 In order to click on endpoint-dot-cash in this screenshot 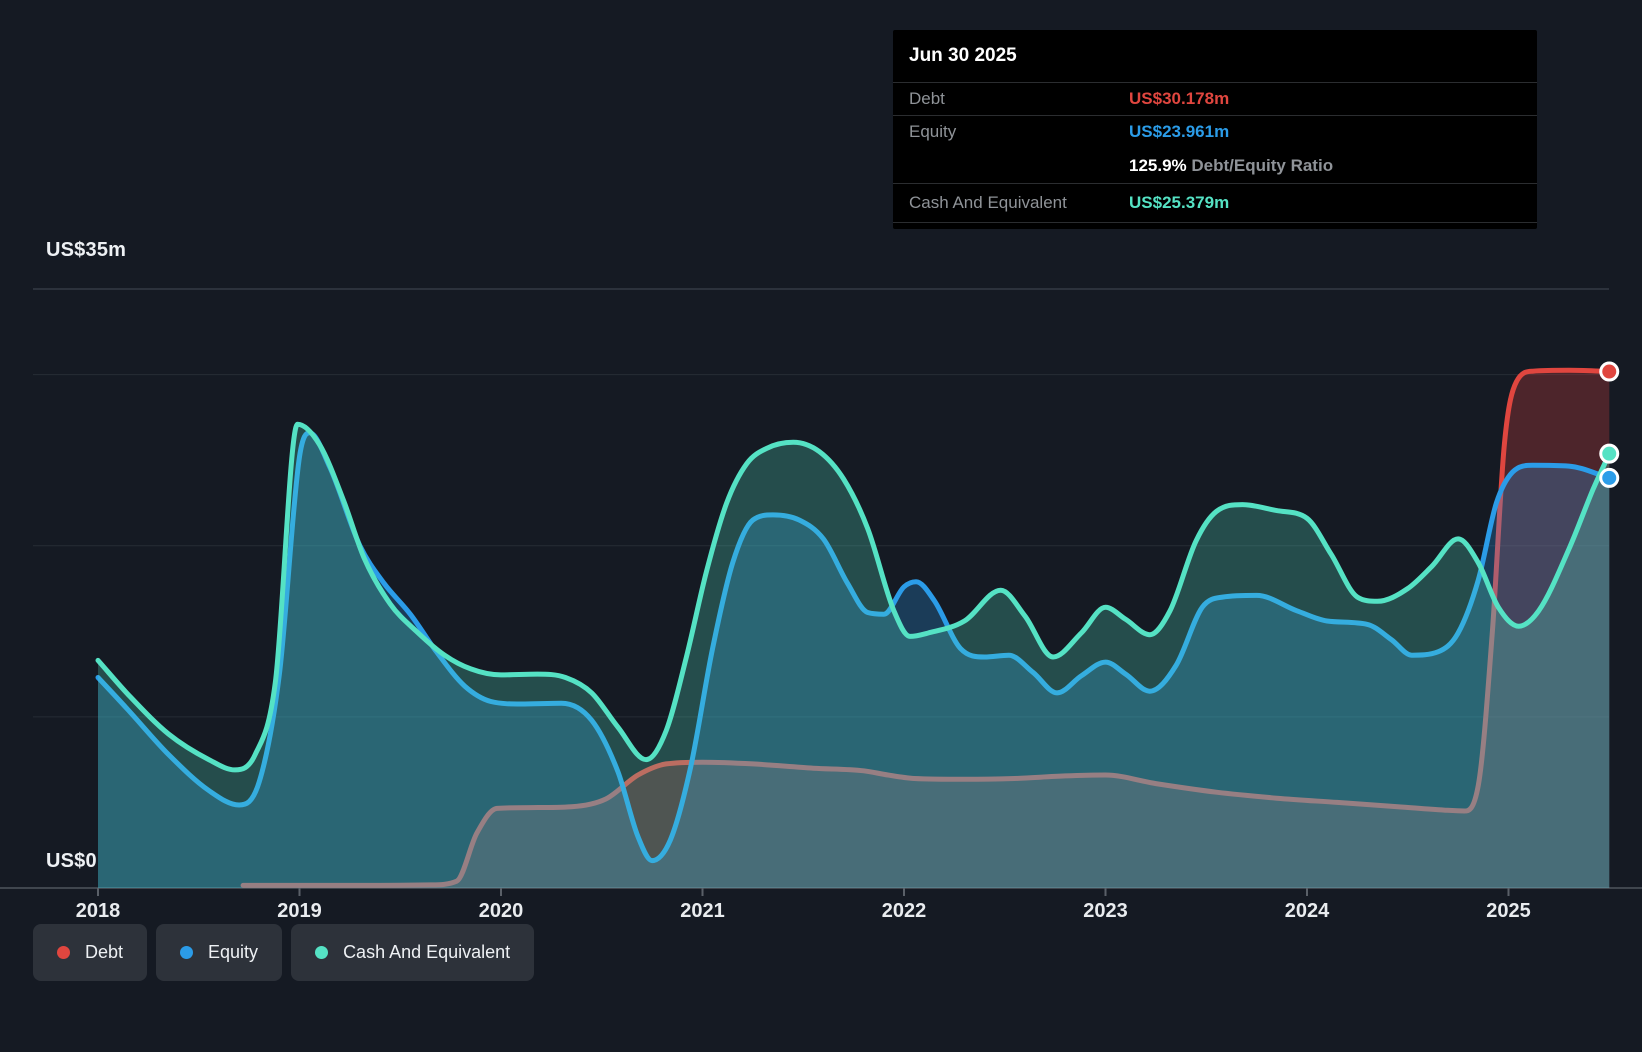, I will do `click(1609, 453)`.